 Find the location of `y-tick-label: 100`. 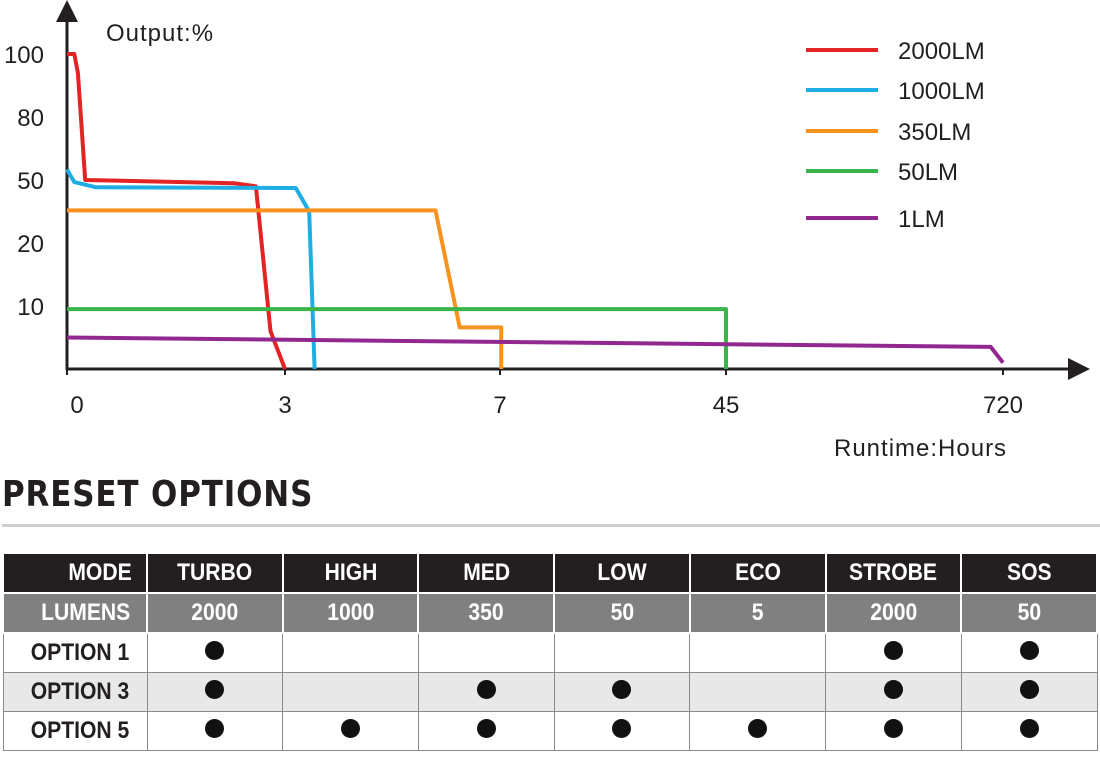

y-tick-label: 100 is located at coordinates (24, 55).